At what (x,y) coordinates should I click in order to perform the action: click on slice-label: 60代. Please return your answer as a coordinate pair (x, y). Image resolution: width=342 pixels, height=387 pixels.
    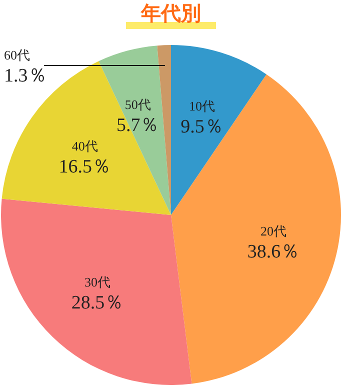
    Looking at the image, I should click on (17, 55).